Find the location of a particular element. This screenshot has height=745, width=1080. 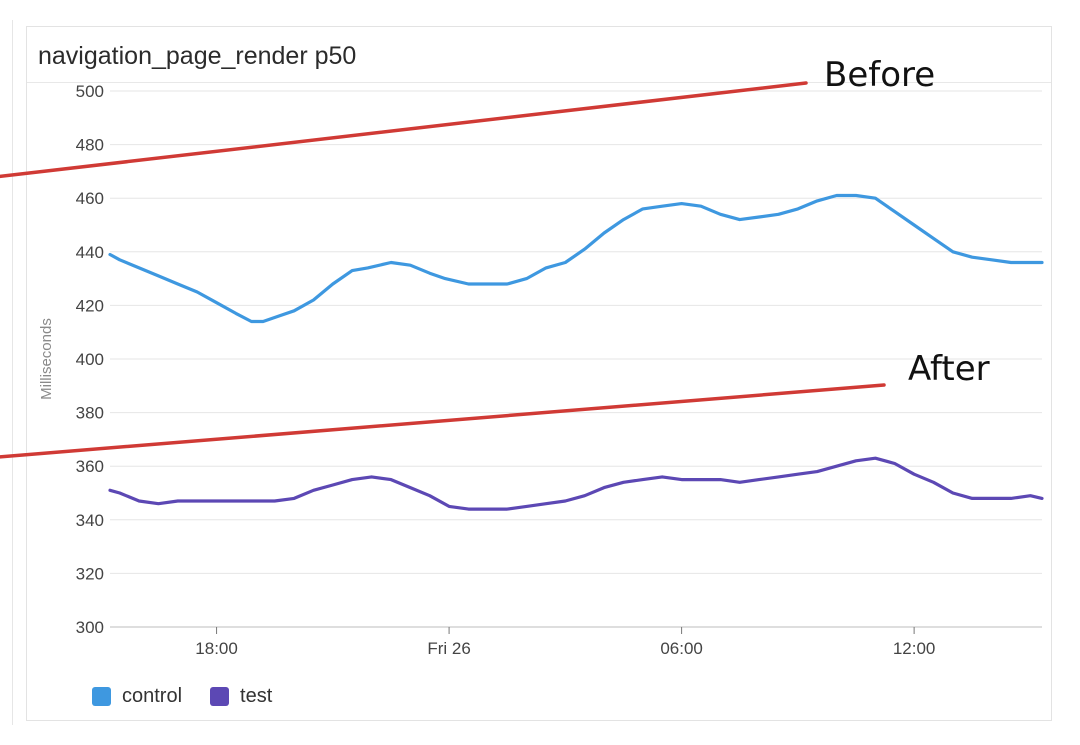

x-axis: 18:00 Fri 26 06:00 12:00 is located at coordinates (565, 642).